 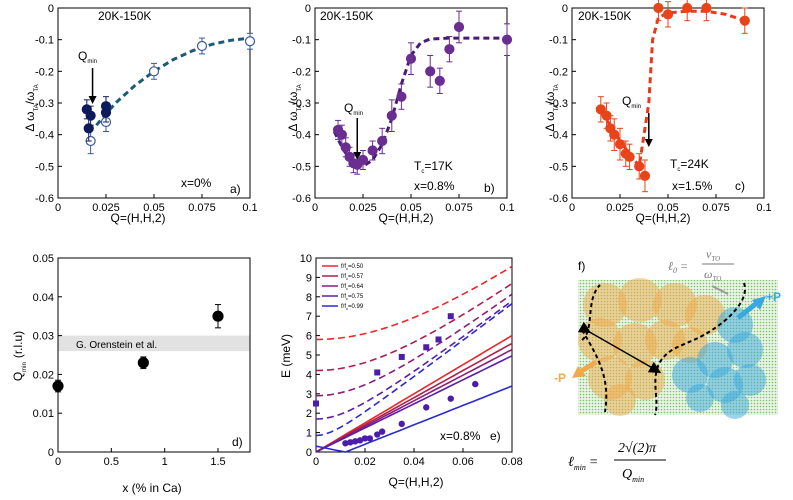 I want to click on panel-a-ytick-label: -0.5, so click(x=44, y=167).